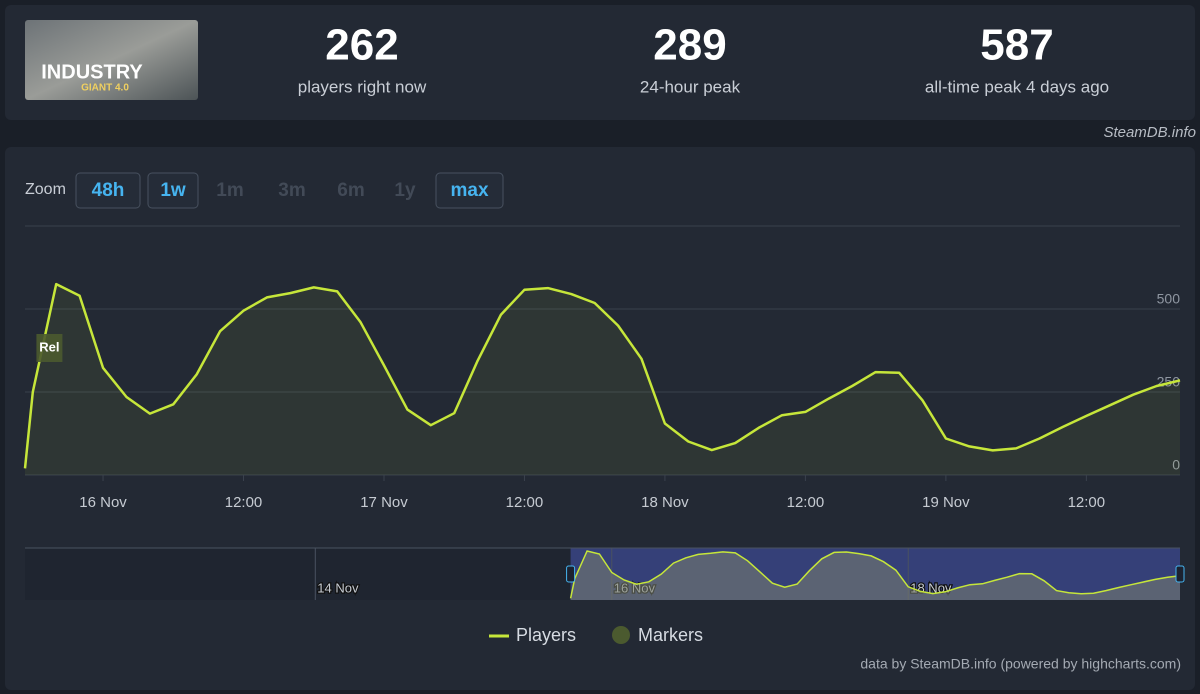  Describe the element at coordinates (92, 72) in the screenshot. I see `logo-title: INDUSTRY` at that location.